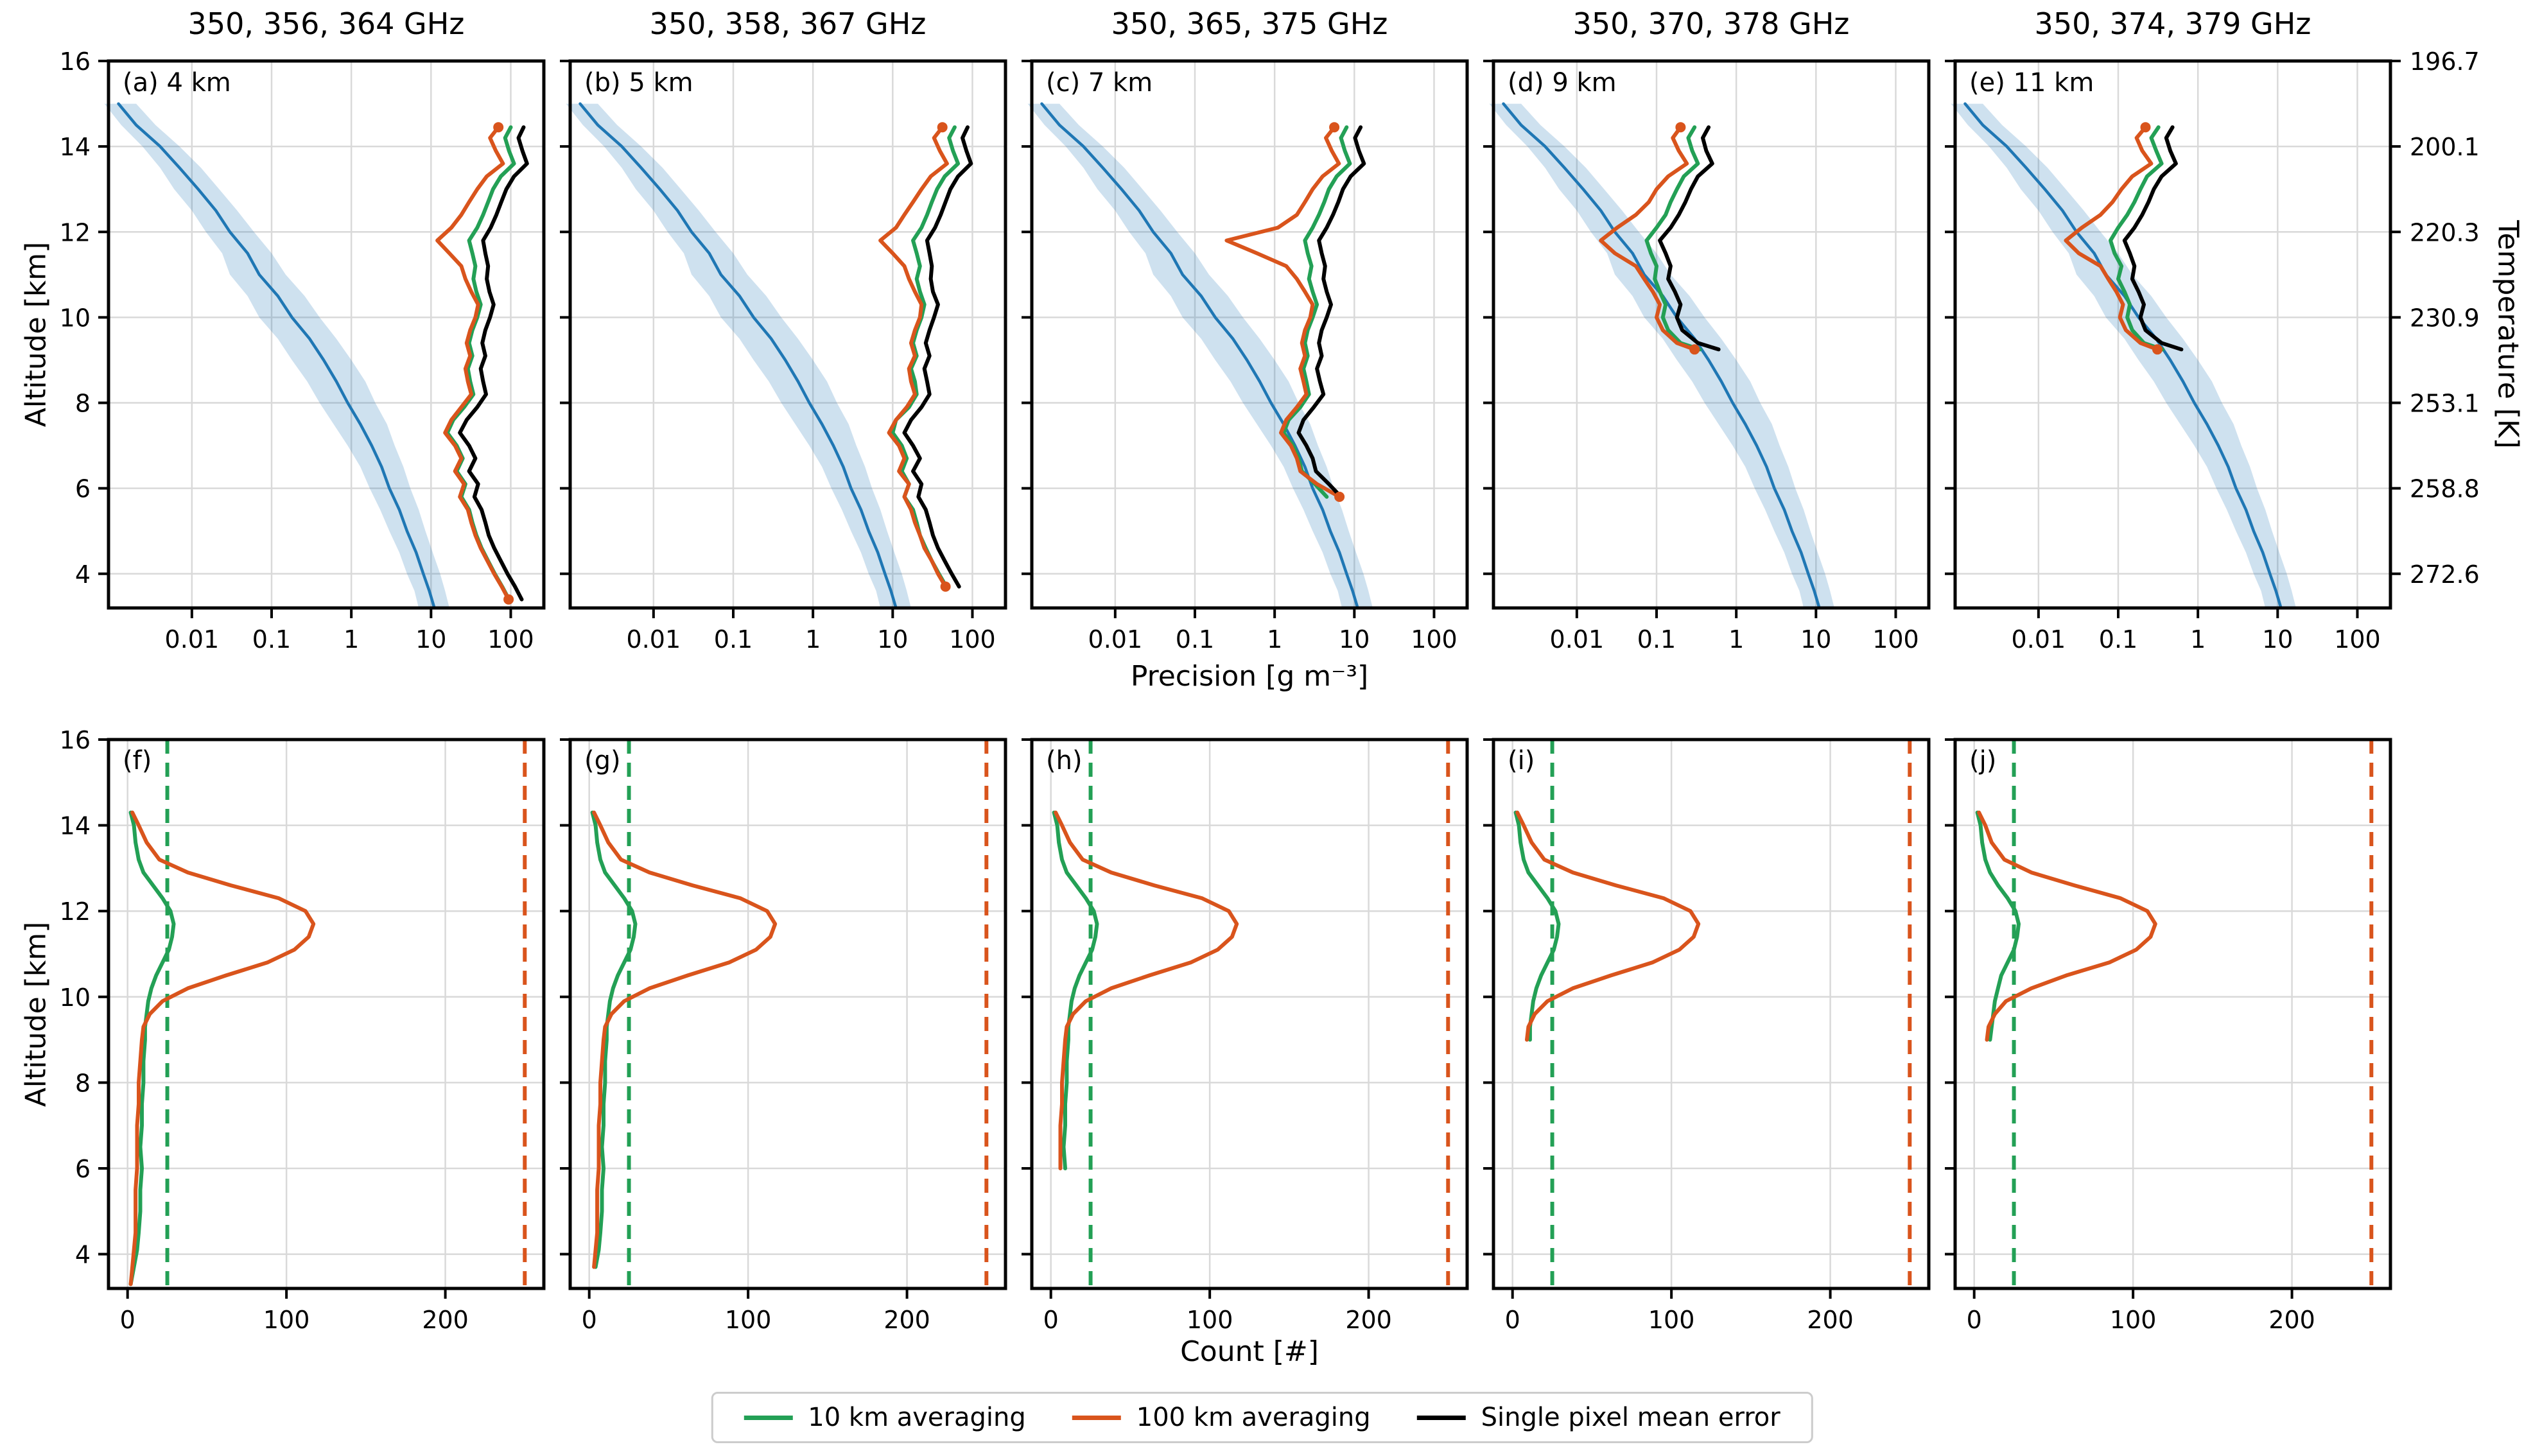 Image resolution: width=2524 pixels, height=1456 pixels. Describe the element at coordinates (75, 62) in the screenshot. I see `tick-label: 16` at that location.